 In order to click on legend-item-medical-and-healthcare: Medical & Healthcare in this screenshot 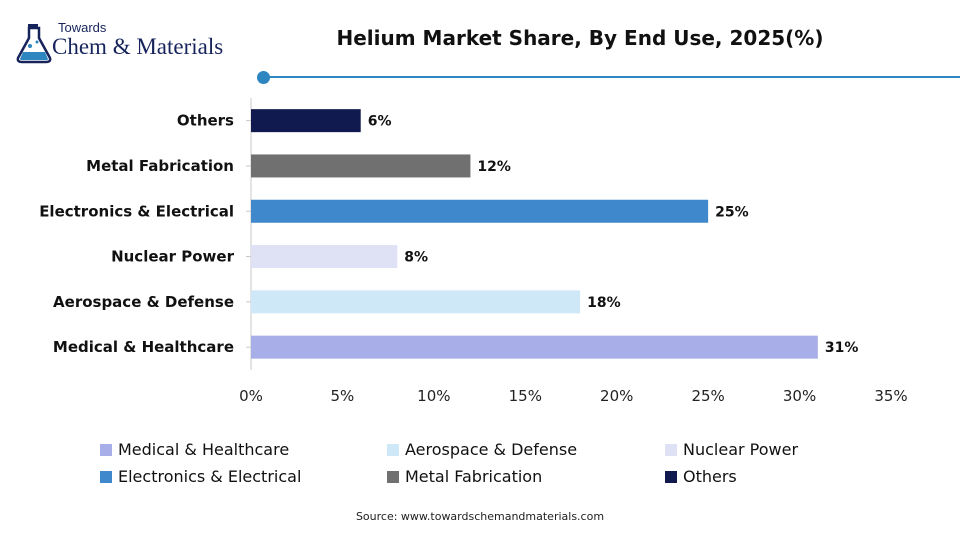, I will do `click(194, 449)`.